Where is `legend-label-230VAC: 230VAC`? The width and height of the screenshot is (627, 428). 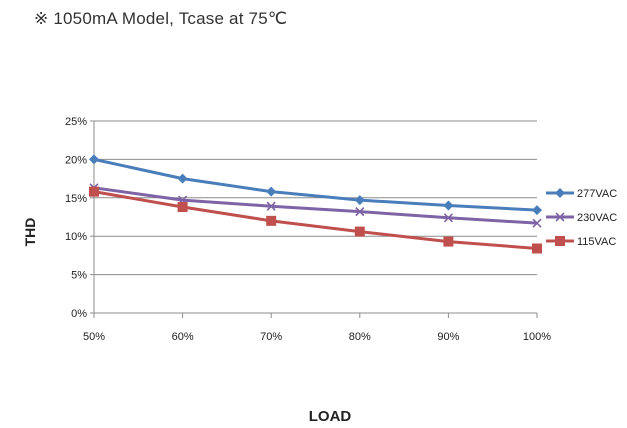
legend-label-230VAC: 230VAC is located at coordinates (597, 218).